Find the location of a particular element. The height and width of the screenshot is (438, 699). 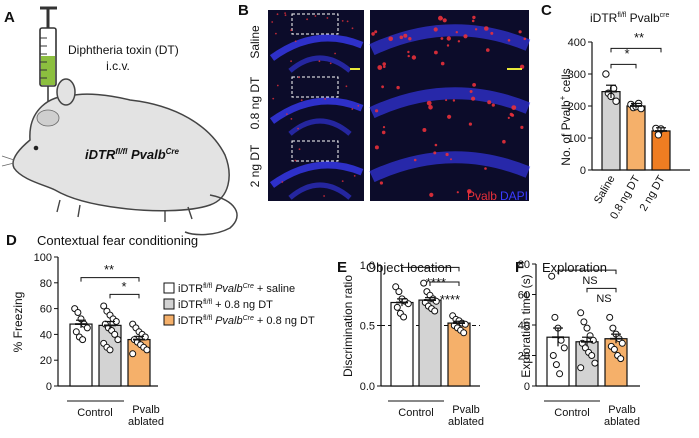

chart-d: 0 20 40 60 80 100 is located at coordinates (96, 322).